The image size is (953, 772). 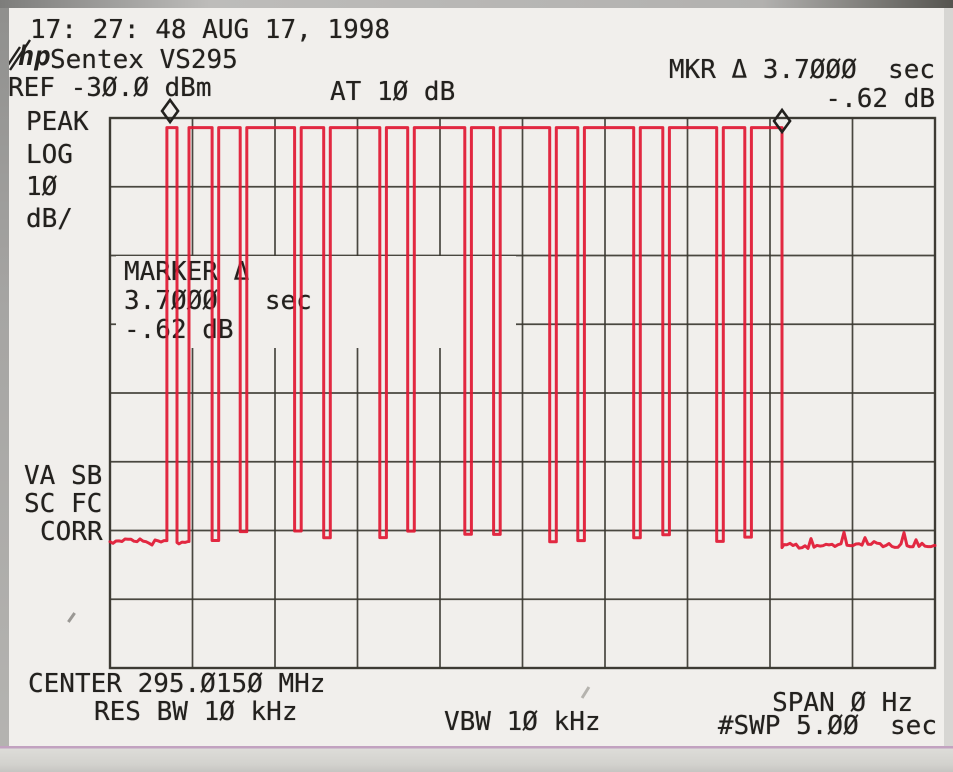 I want to click on marker-ref-diamond, so click(x=170, y=111).